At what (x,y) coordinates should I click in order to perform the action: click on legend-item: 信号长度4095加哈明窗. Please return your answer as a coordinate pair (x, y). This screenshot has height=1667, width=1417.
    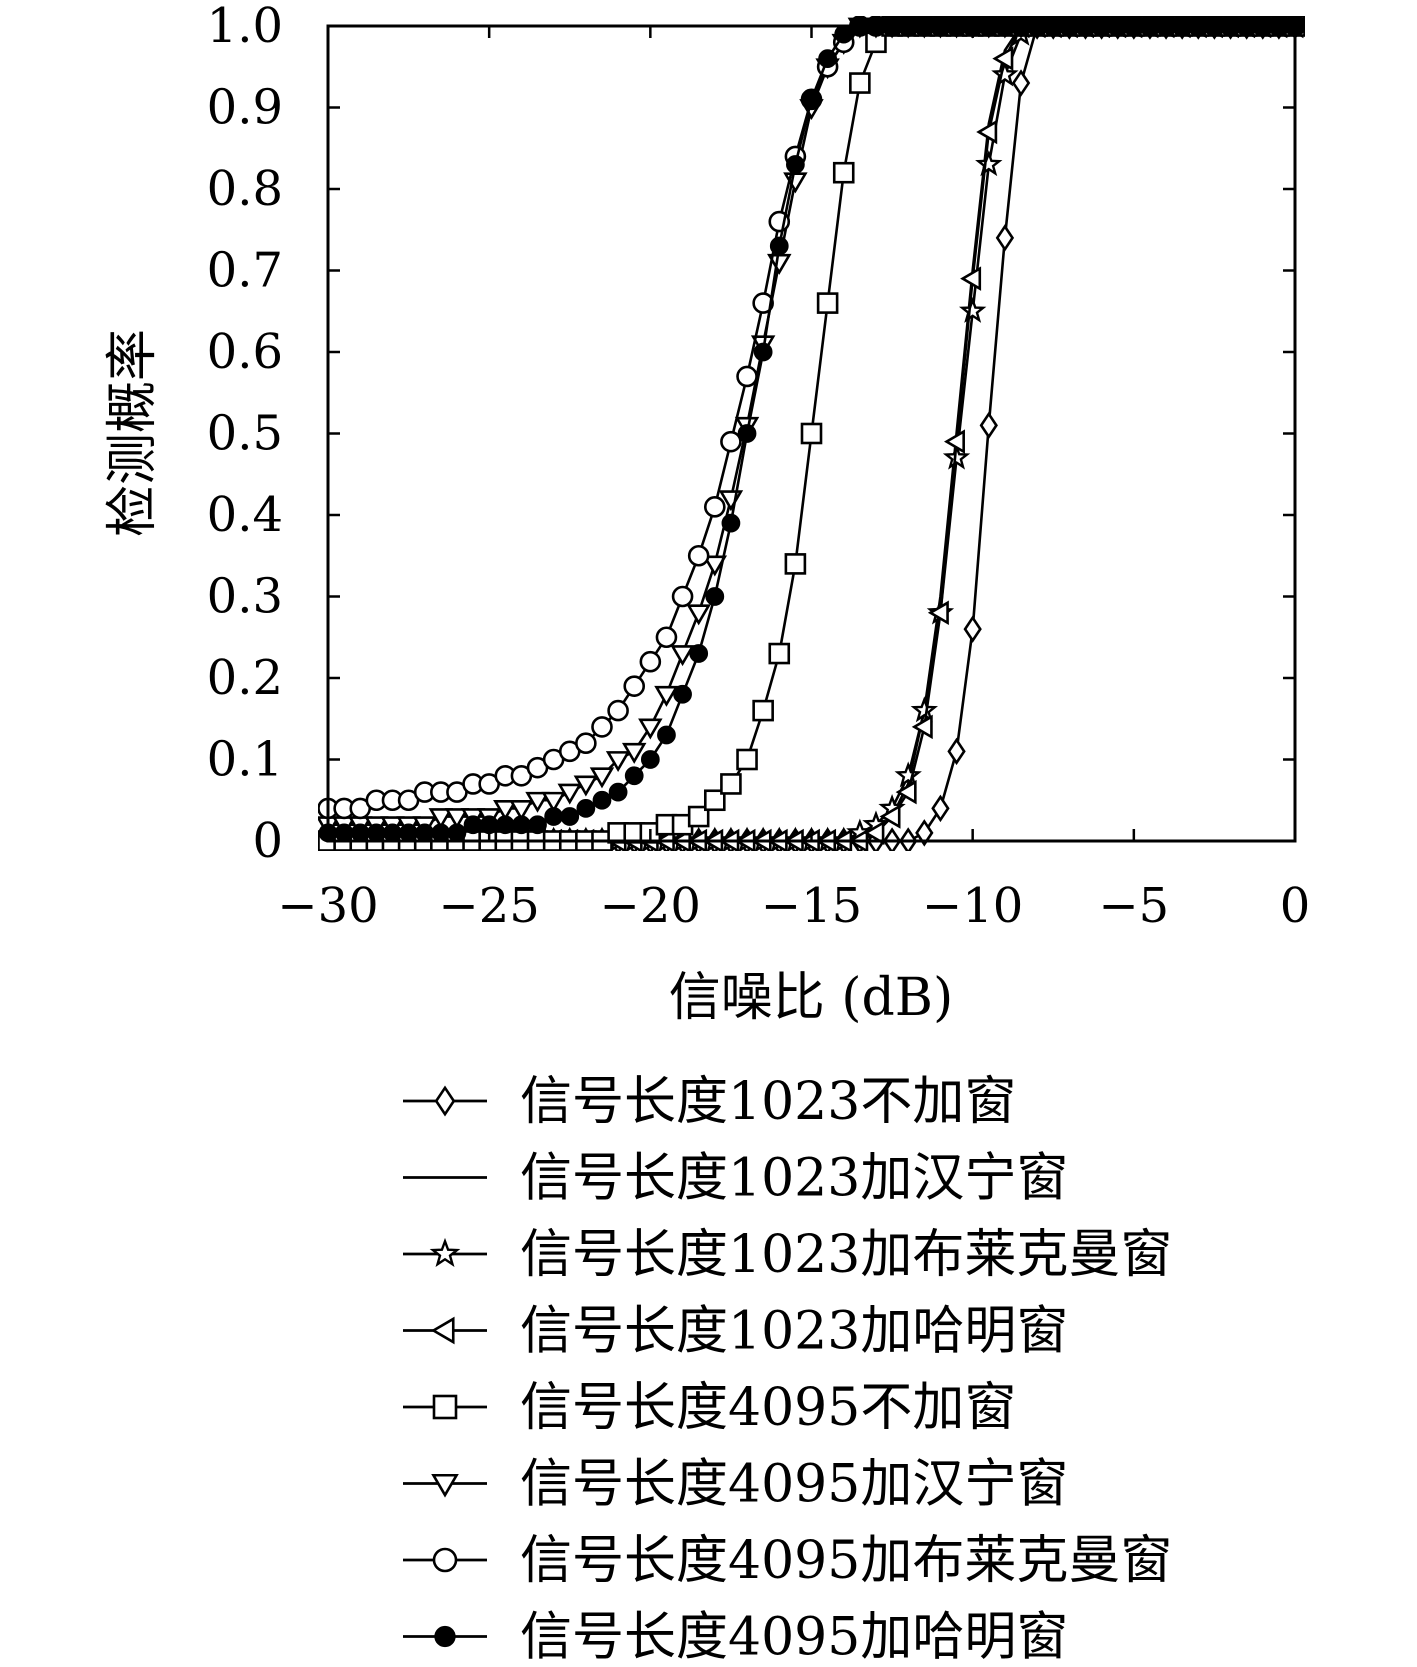
    Looking at the image, I should click on (735, 1637).